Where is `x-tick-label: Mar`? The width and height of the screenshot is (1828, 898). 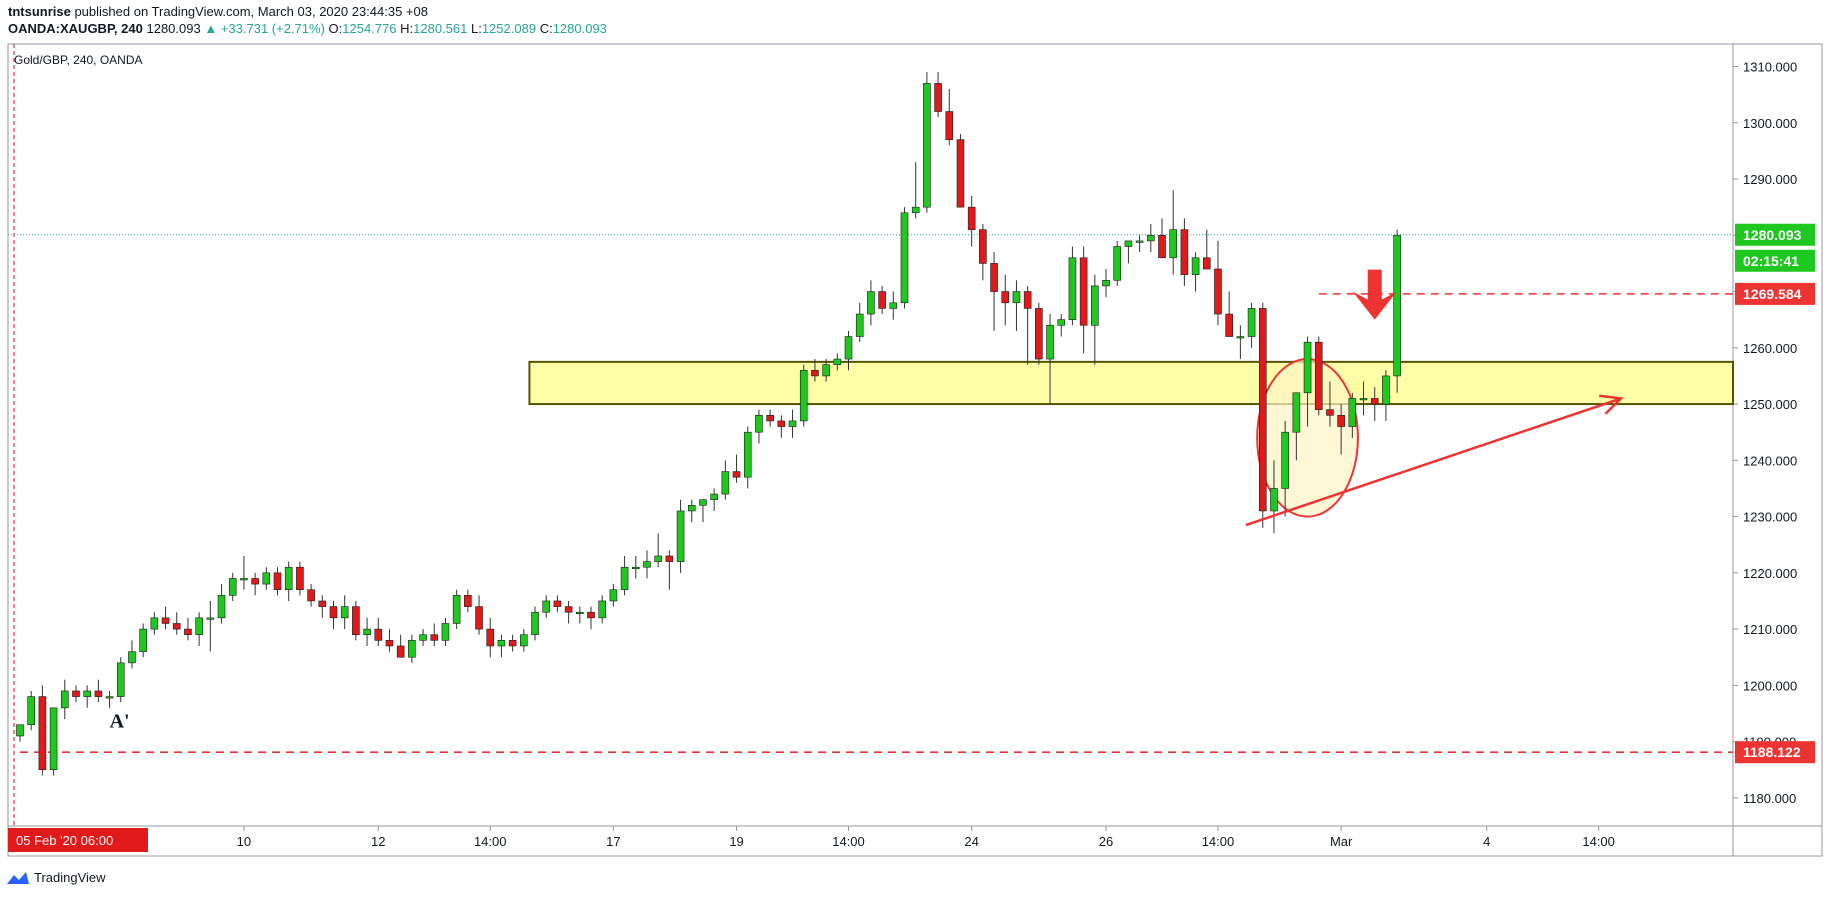 x-tick-label: Mar is located at coordinates (1341, 841).